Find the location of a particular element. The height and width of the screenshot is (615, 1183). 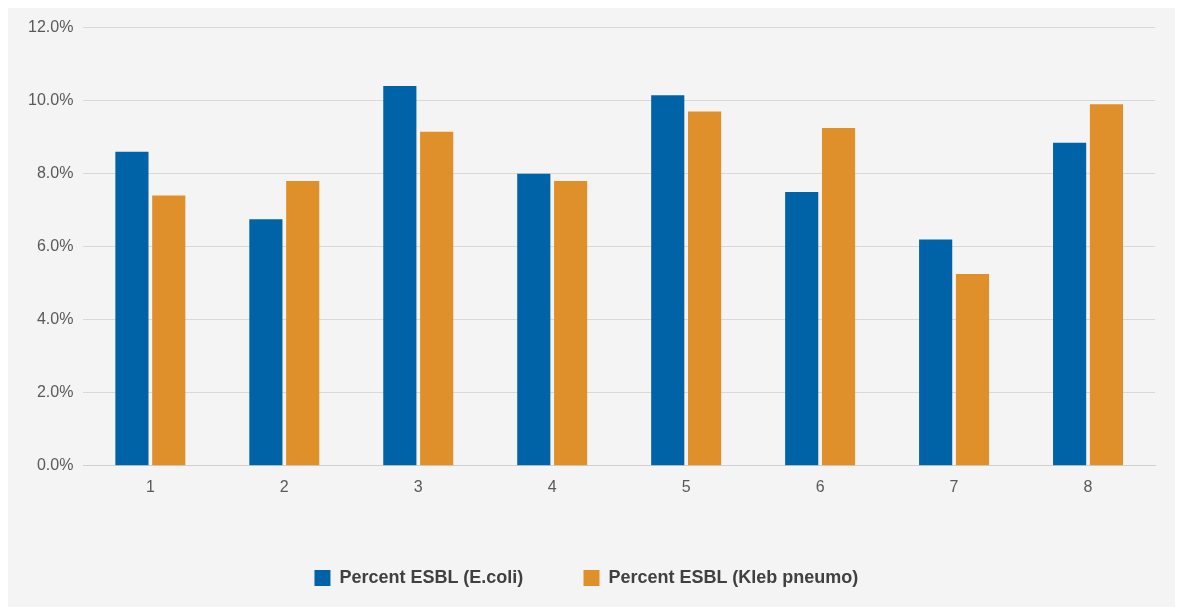

x-tick-label: 8 is located at coordinates (1088, 486).